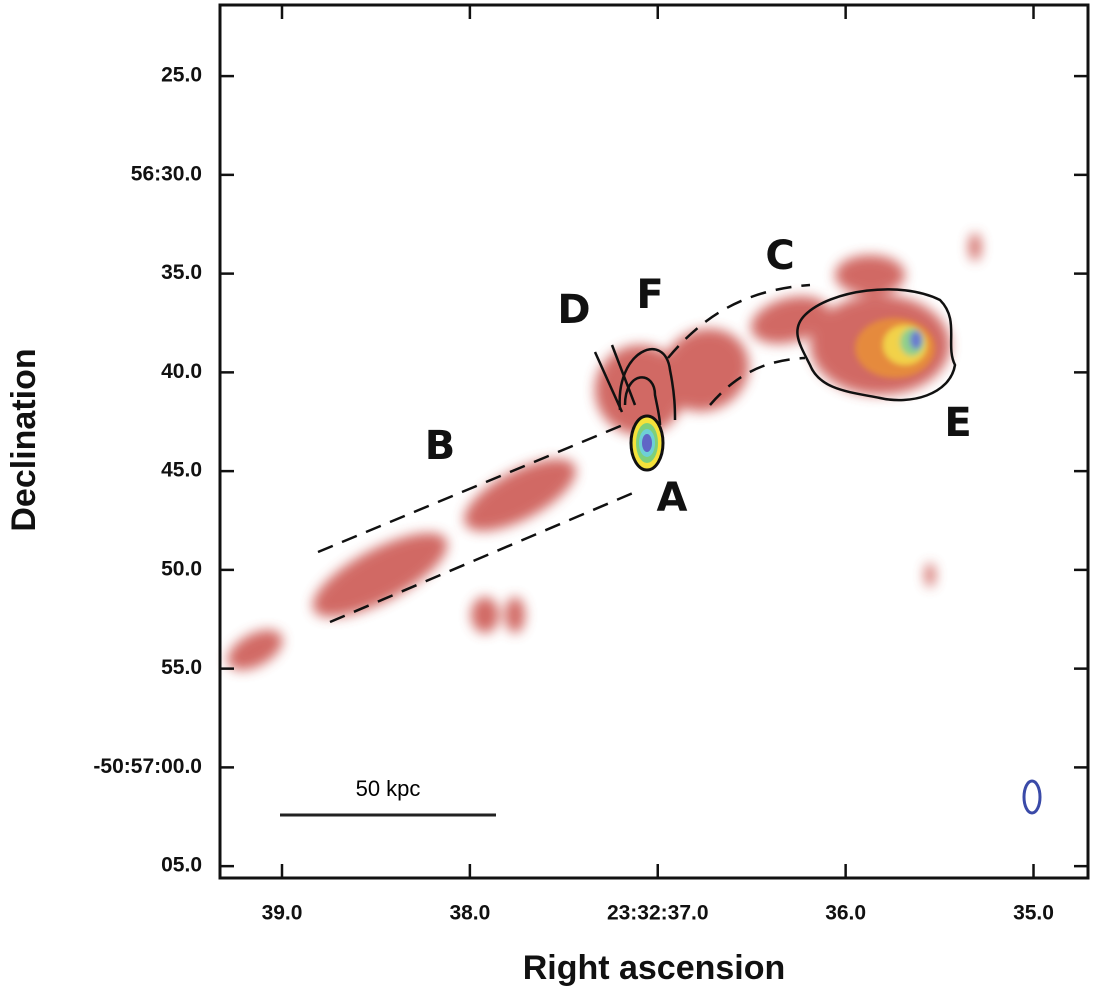 This screenshot has height=1001, width=1099. What do you see at coordinates (672, 498) in the screenshot?
I see `region-label: A` at bounding box center [672, 498].